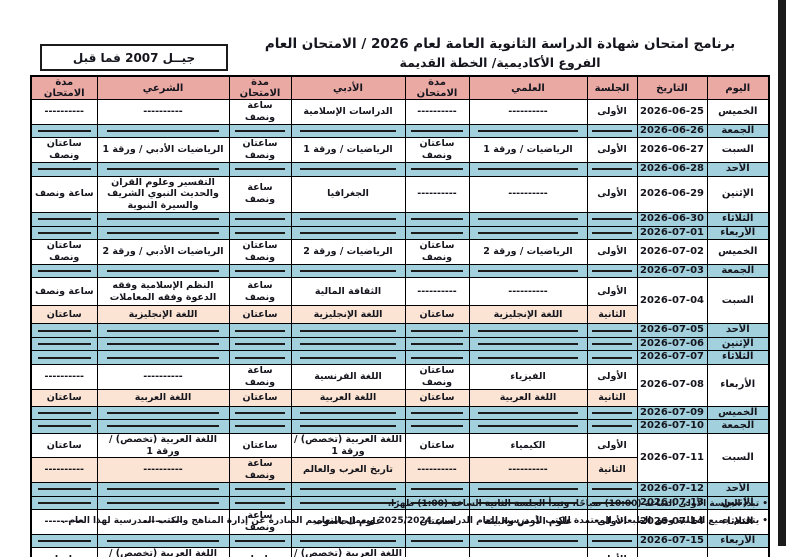  Describe the element at coordinates (348, 194) in the screenshot. I see `literary-subject-cell: الجغرافيا` at that location.